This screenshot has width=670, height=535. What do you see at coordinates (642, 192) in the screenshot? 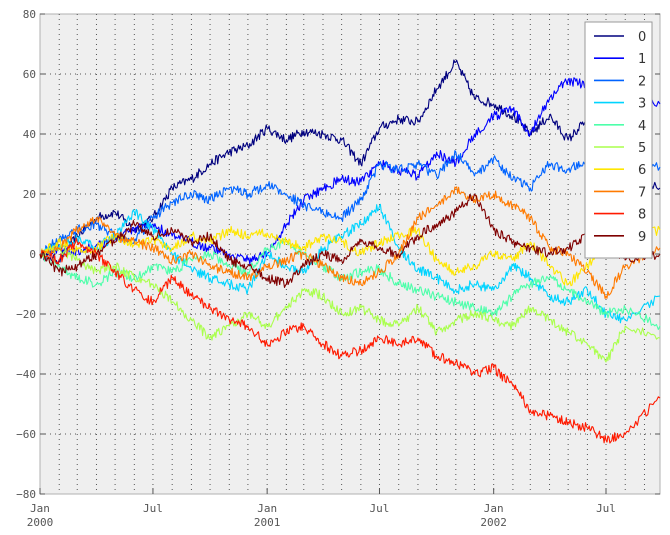
I see `legend-label-7: 7` at bounding box center [642, 192].